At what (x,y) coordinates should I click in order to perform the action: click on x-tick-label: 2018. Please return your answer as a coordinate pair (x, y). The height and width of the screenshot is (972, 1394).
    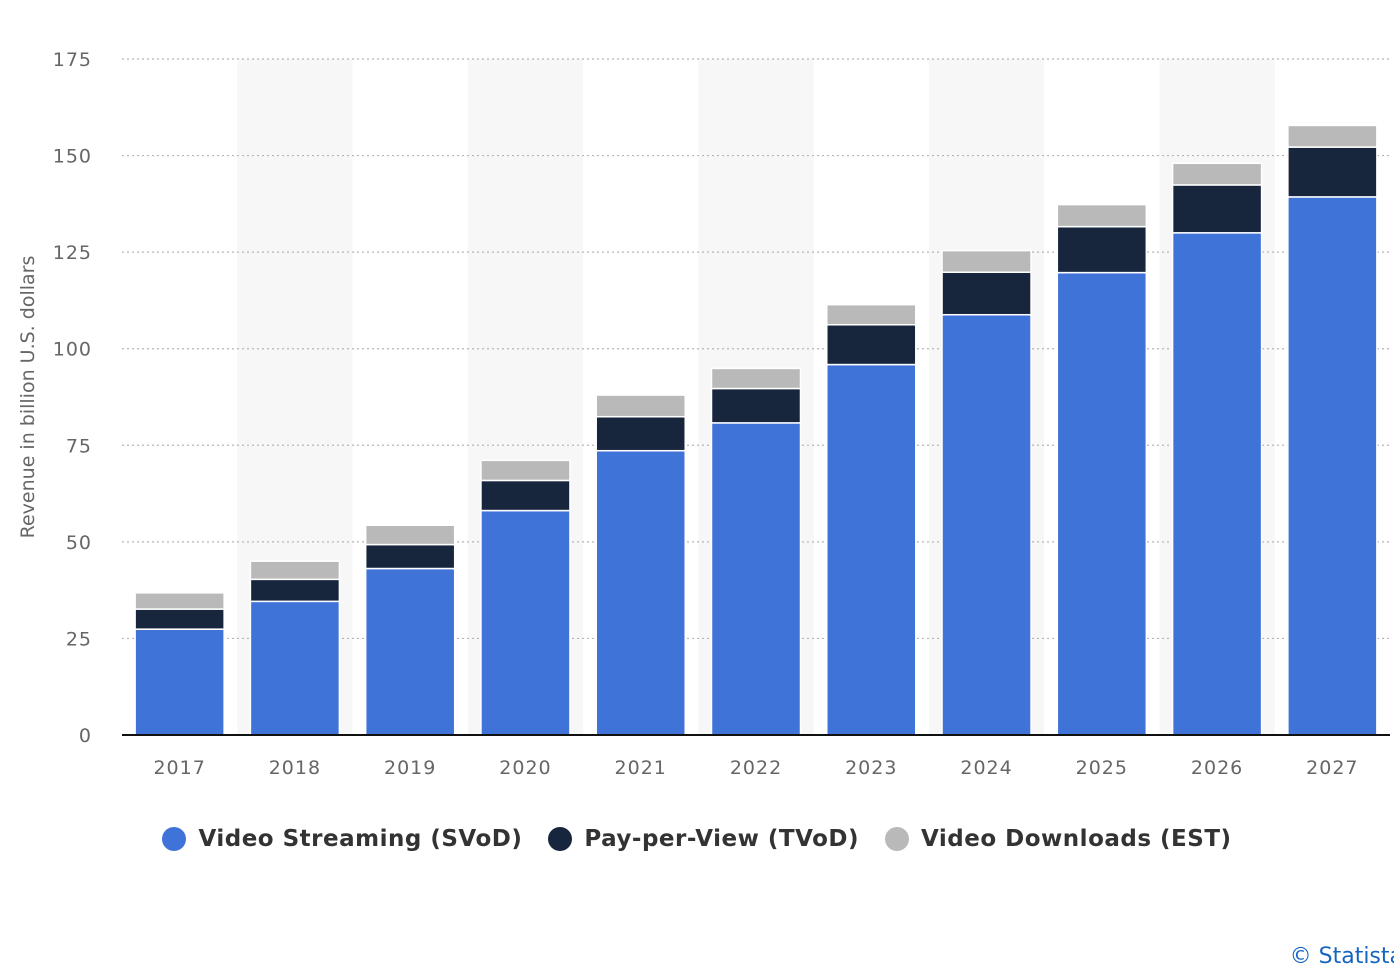
    Looking at the image, I should click on (295, 768).